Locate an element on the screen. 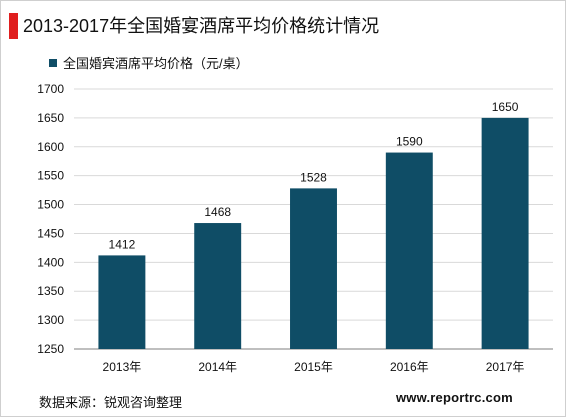  y-tick-label: 1500 is located at coordinates (50, 205).